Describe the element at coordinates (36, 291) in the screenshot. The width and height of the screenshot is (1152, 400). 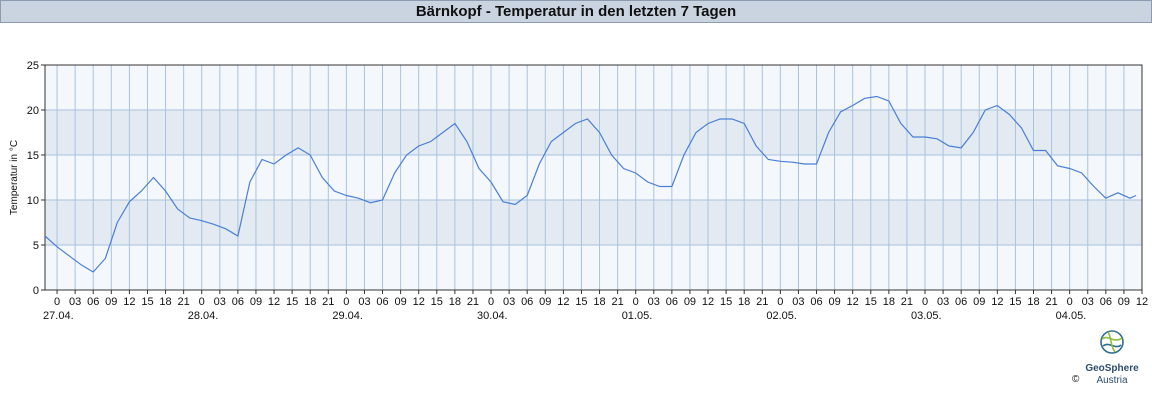
I see `y-tick-label: 0` at that location.